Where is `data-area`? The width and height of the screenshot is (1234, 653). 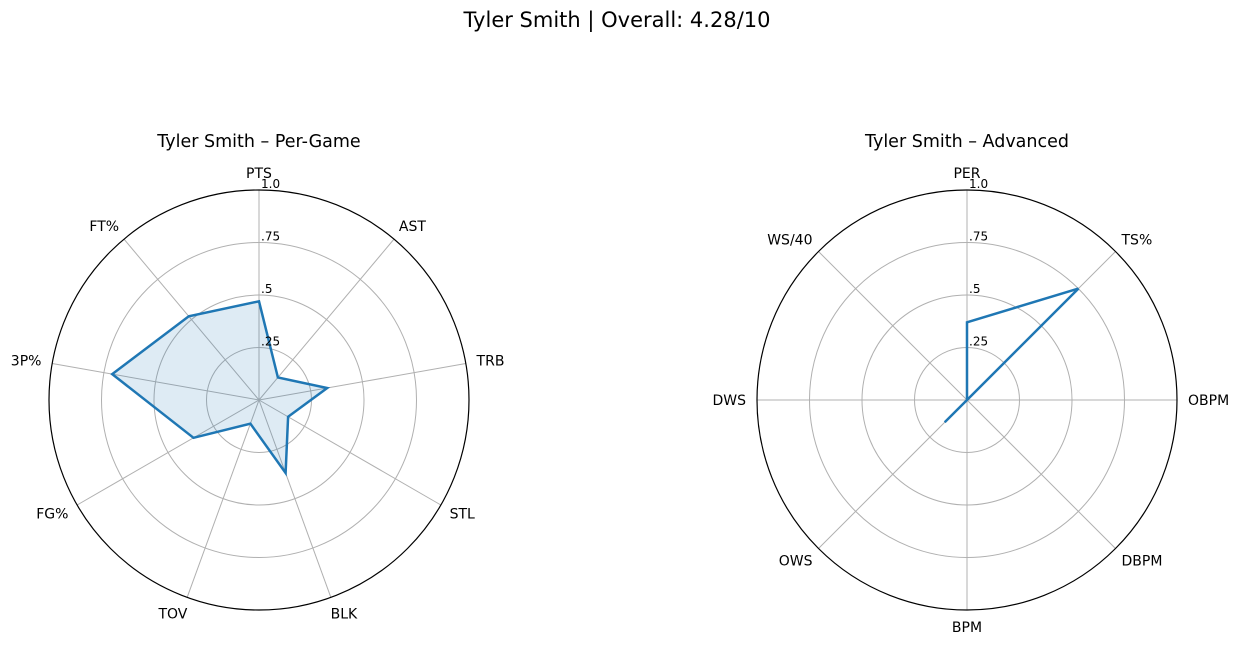
data-area is located at coordinates (220, 387).